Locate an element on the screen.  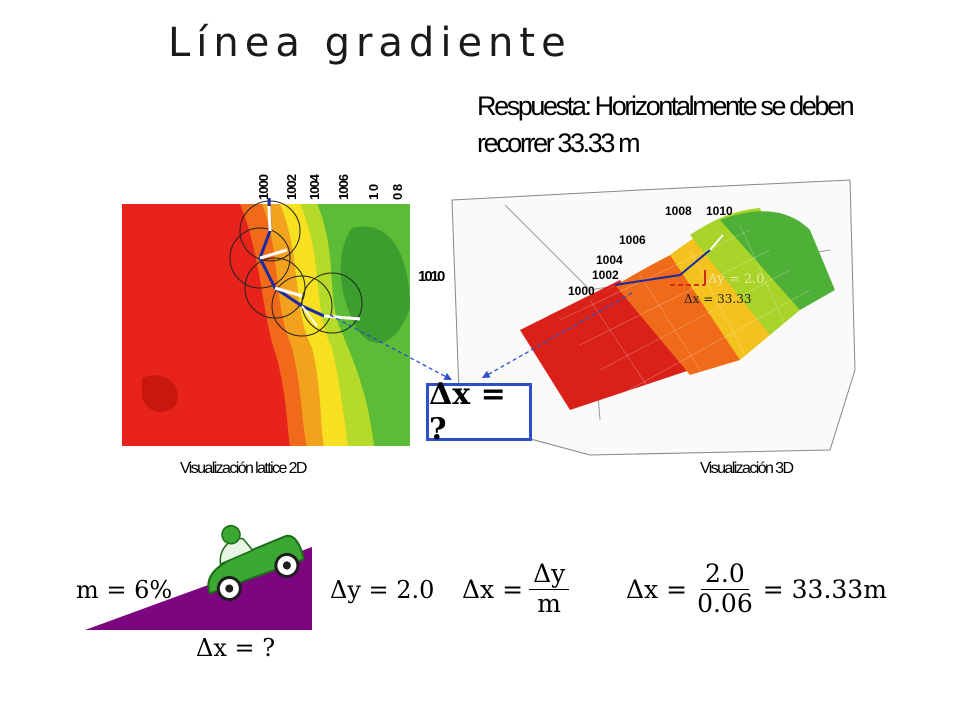
contour-label-3d: 1006 is located at coordinates (632, 240).